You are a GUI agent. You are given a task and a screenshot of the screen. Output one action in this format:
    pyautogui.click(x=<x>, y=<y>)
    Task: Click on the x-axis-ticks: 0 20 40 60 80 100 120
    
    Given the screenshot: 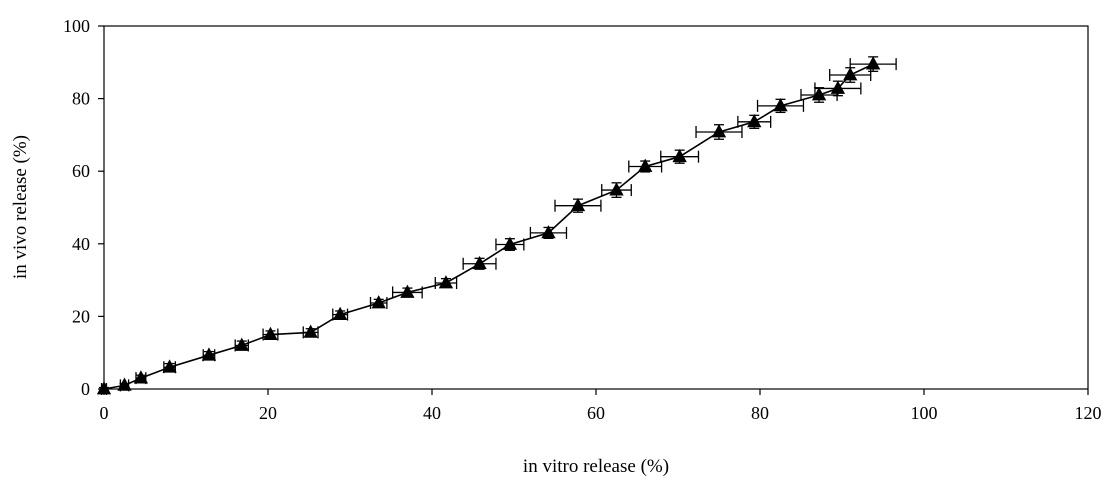 What is the action you would take?
    pyautogui.click(x=601, y=406)
    